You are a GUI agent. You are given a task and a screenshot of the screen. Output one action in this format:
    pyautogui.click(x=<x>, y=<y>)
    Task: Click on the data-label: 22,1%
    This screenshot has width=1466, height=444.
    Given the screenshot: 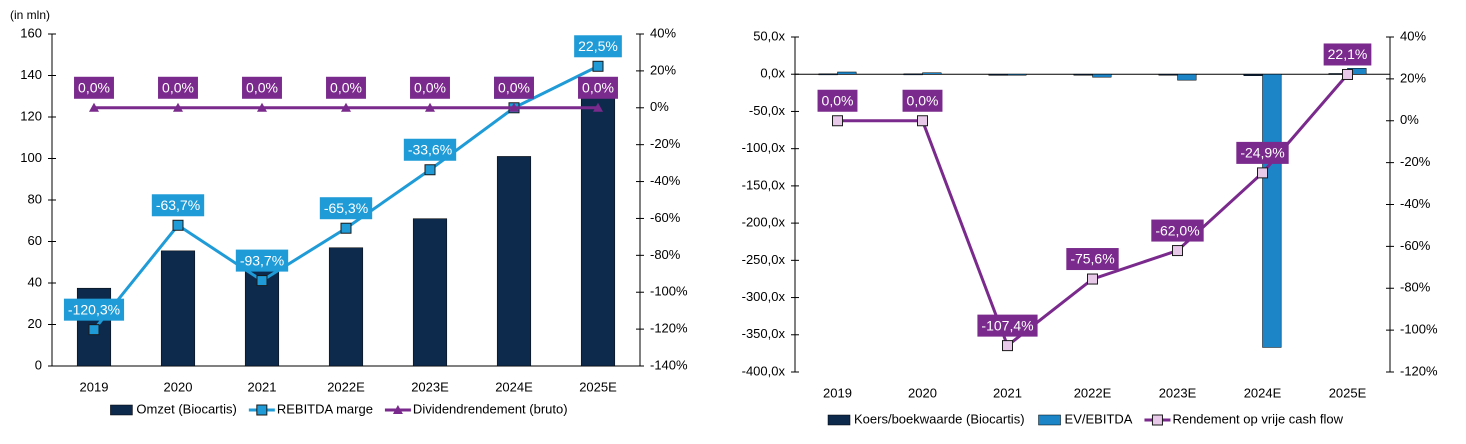 What is the action you would take?
    pyautogui.click(x=1348, y=54)
    